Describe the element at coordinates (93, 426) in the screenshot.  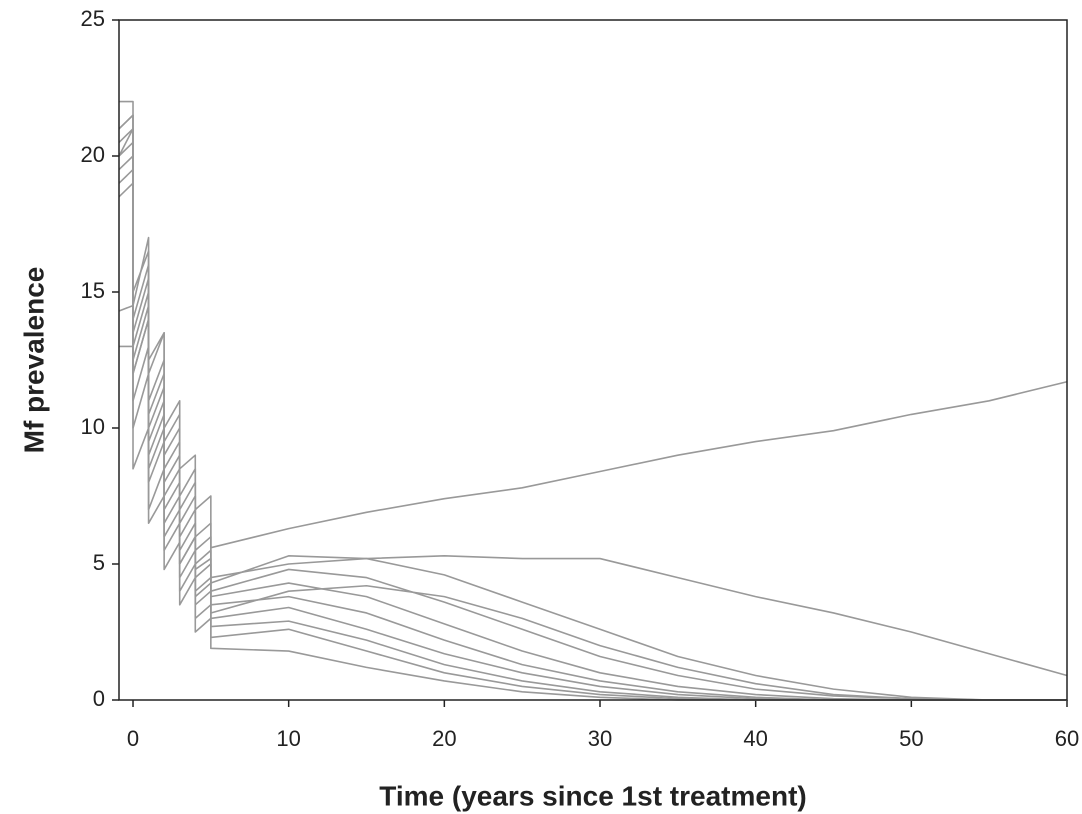
I see `y-tick-label: 10` at that location.